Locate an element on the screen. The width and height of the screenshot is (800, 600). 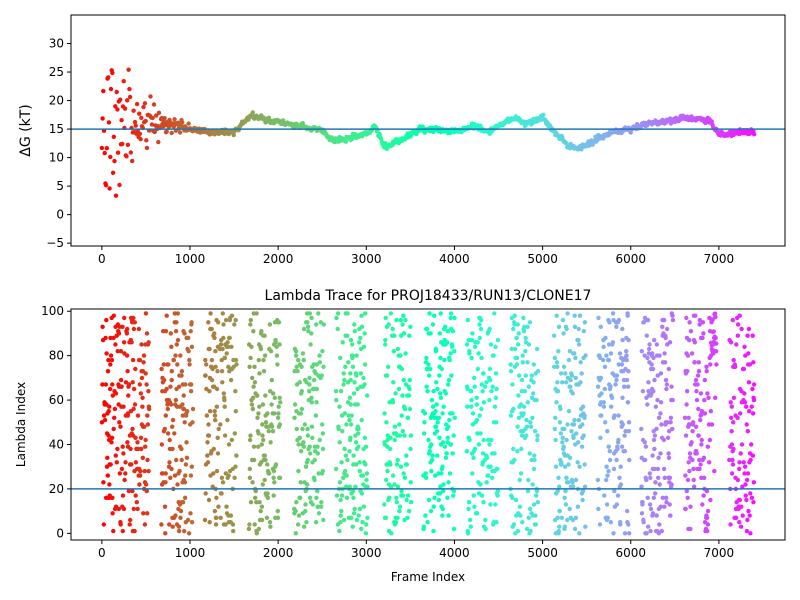
x-tick-label: 7000 is located at coordinates (719, 259).